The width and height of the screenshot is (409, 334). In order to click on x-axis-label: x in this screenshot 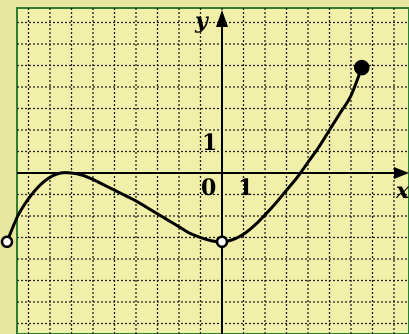, I will do `click(402, 191)`.